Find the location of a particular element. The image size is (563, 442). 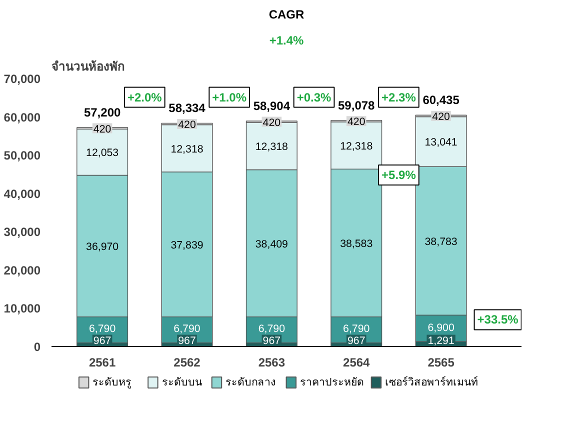

data-label: 38,409 is located at coordinates (271, 244).